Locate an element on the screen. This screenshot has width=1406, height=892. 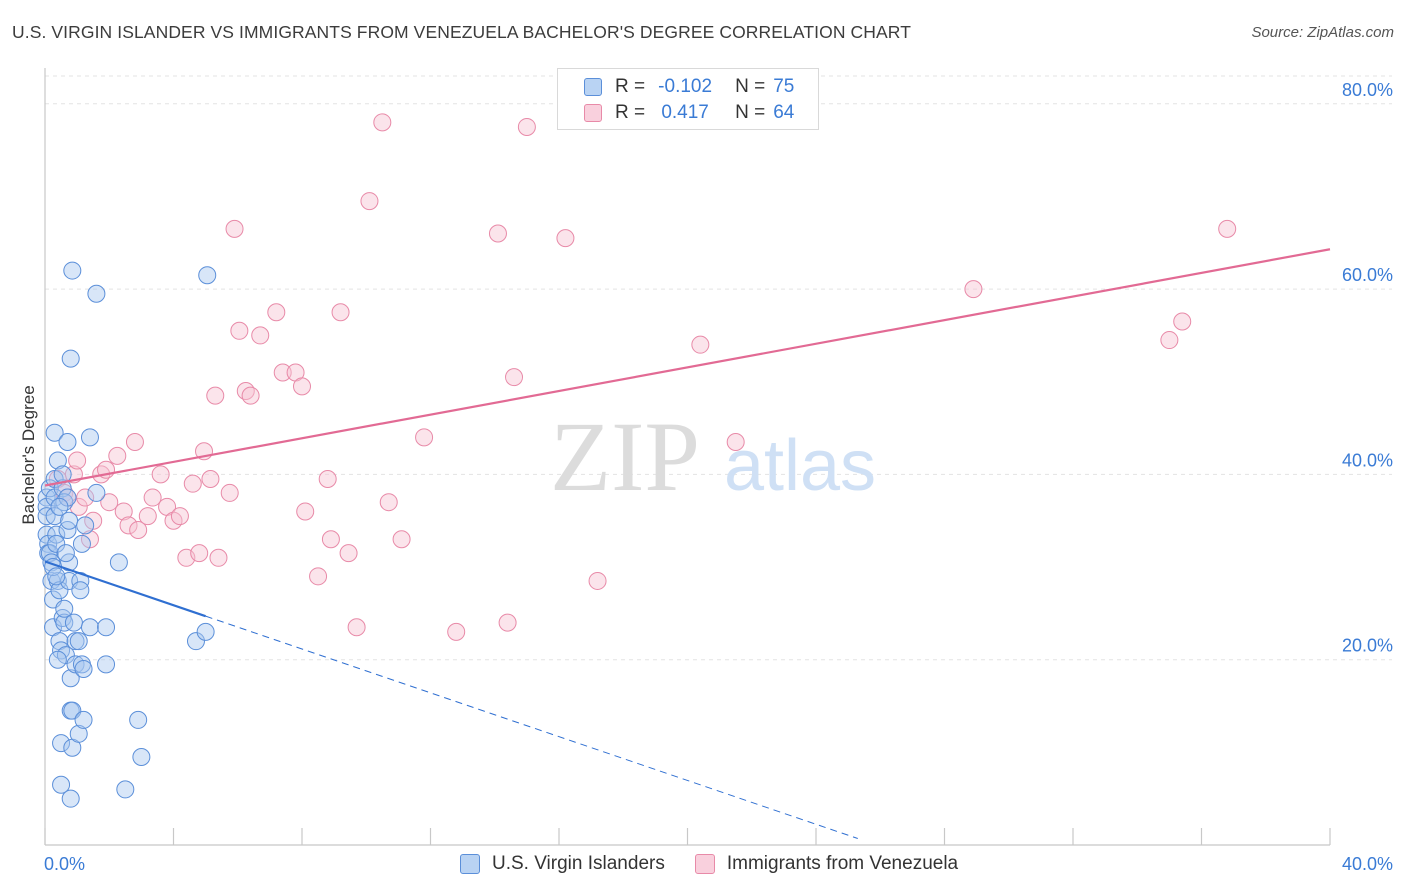
legend-row-venezuela: R = 0.417 N = 64 is located at coordinates (689, 113).